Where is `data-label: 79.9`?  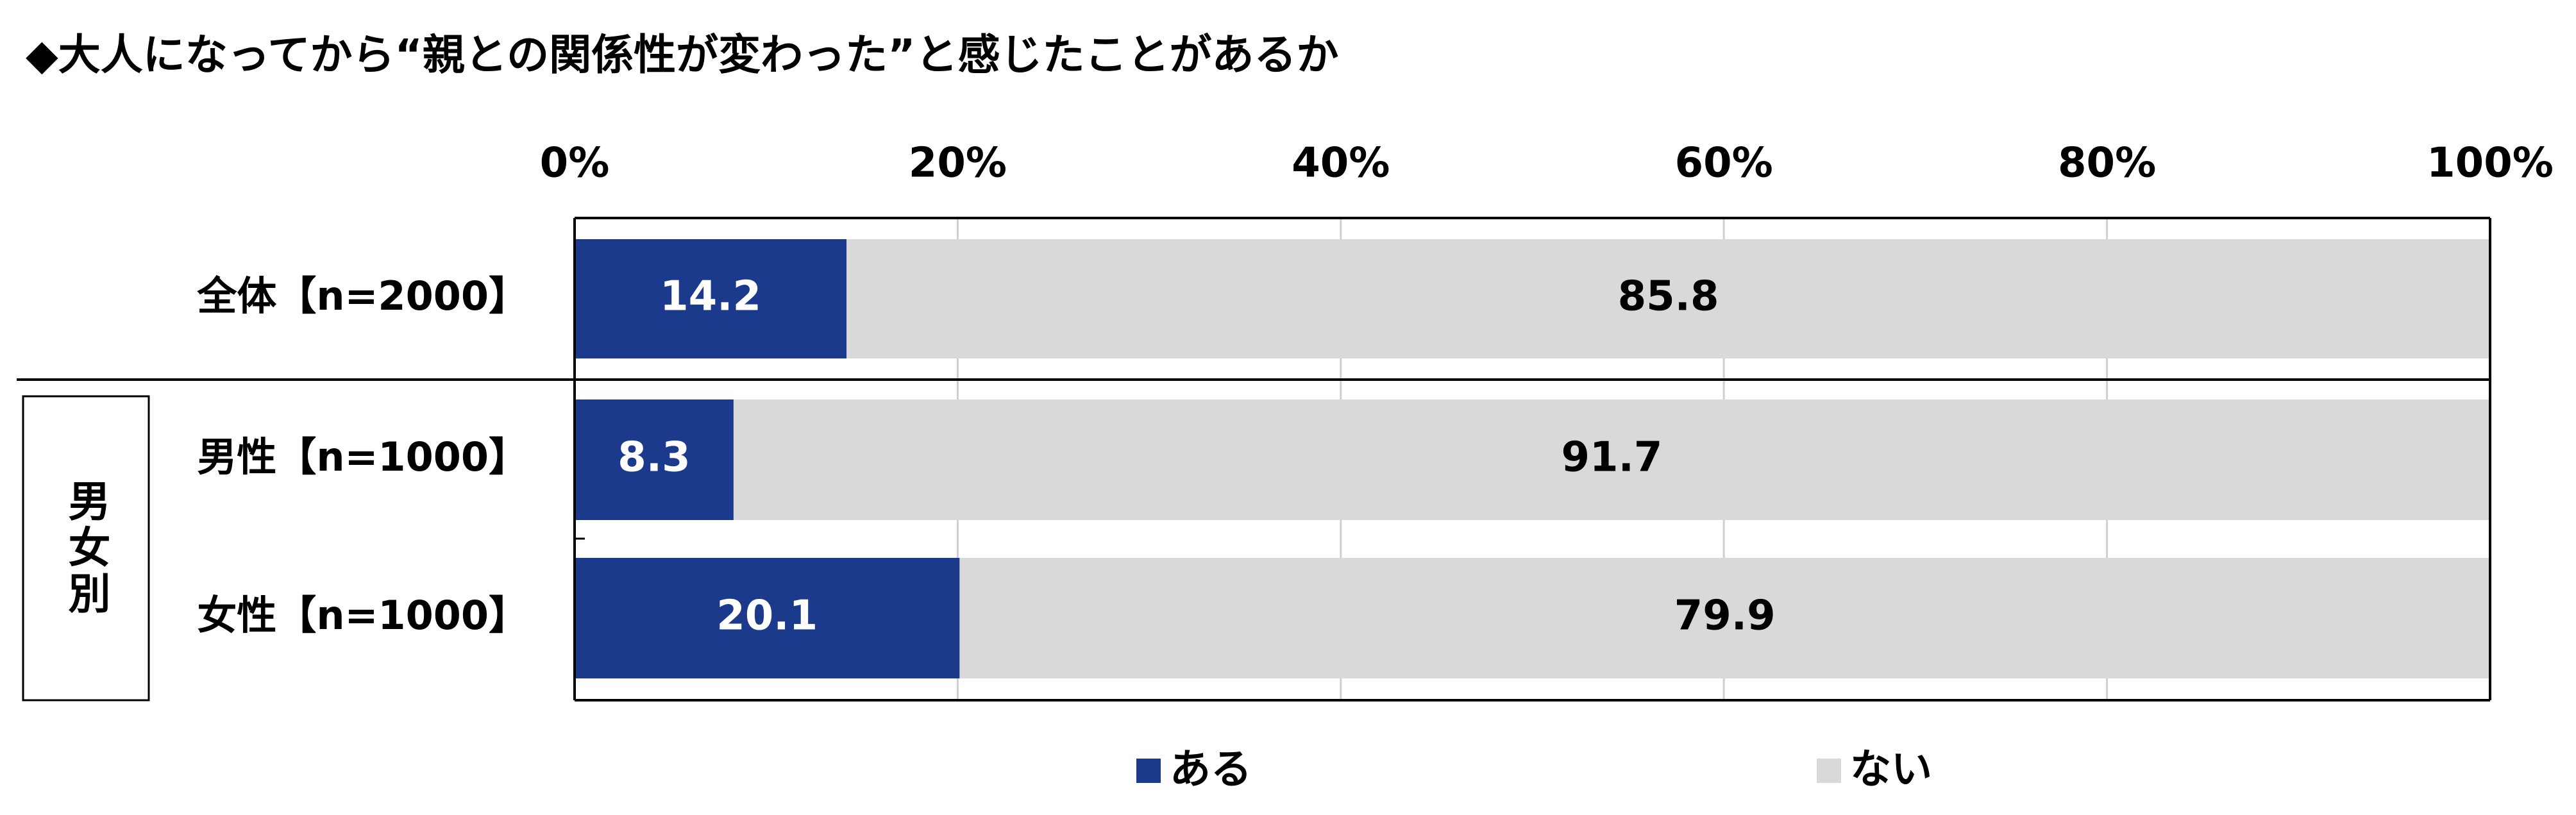 data-label: 79.9 is located at coordinates (1725, 616).